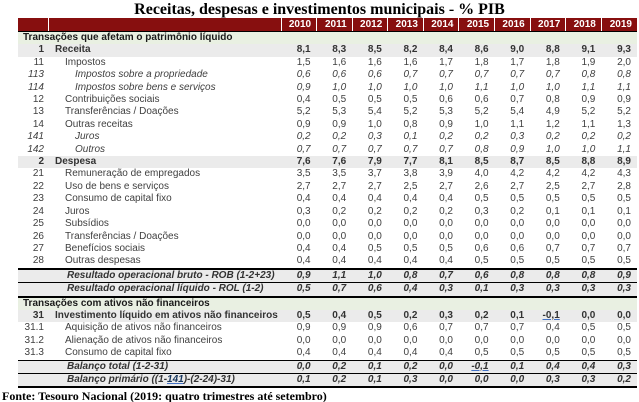 The width and height of the screenshot is (639, 402). Describe the element at coordinates (38, 124) in the screenshot. I see `row-code: 14` at that location.